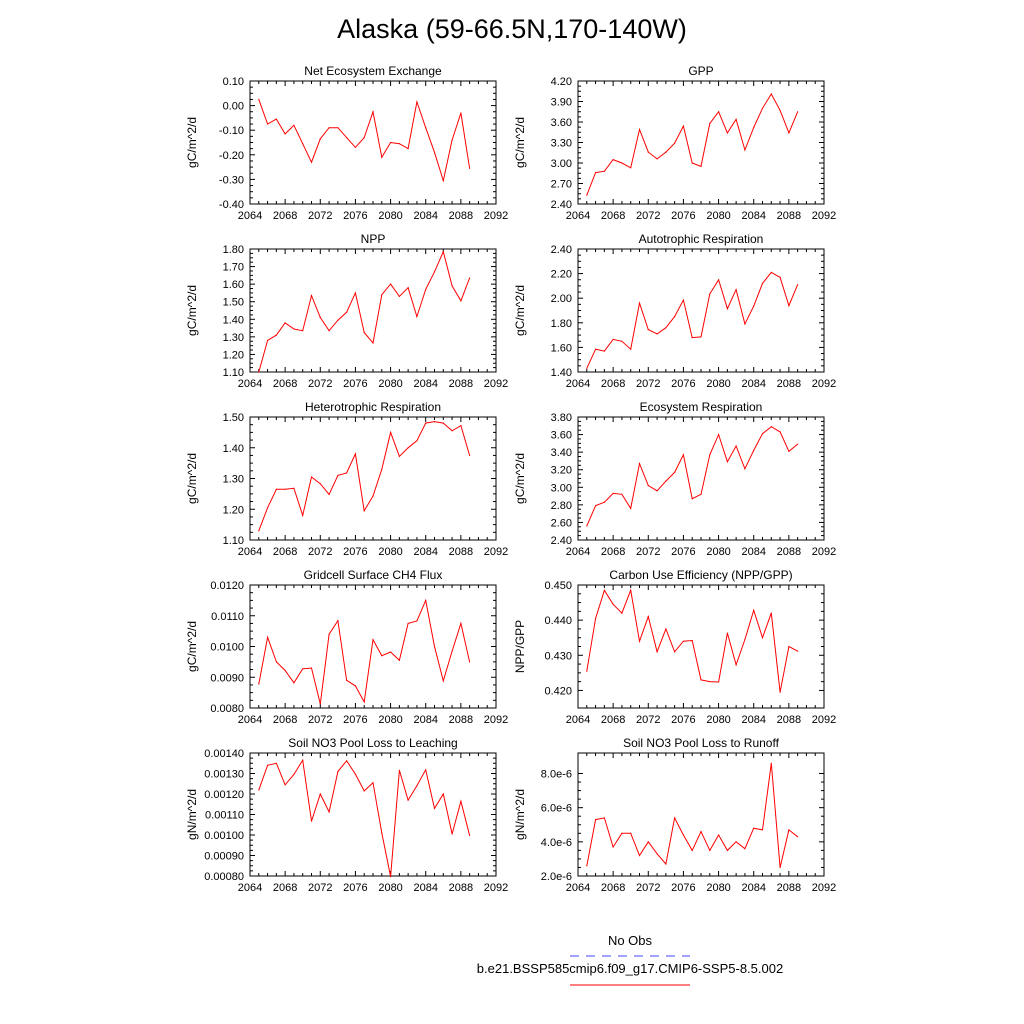  Describe the element at coordinates (561, 185) in the screenshot. I see `y-tick-label: 2.70` at that location.